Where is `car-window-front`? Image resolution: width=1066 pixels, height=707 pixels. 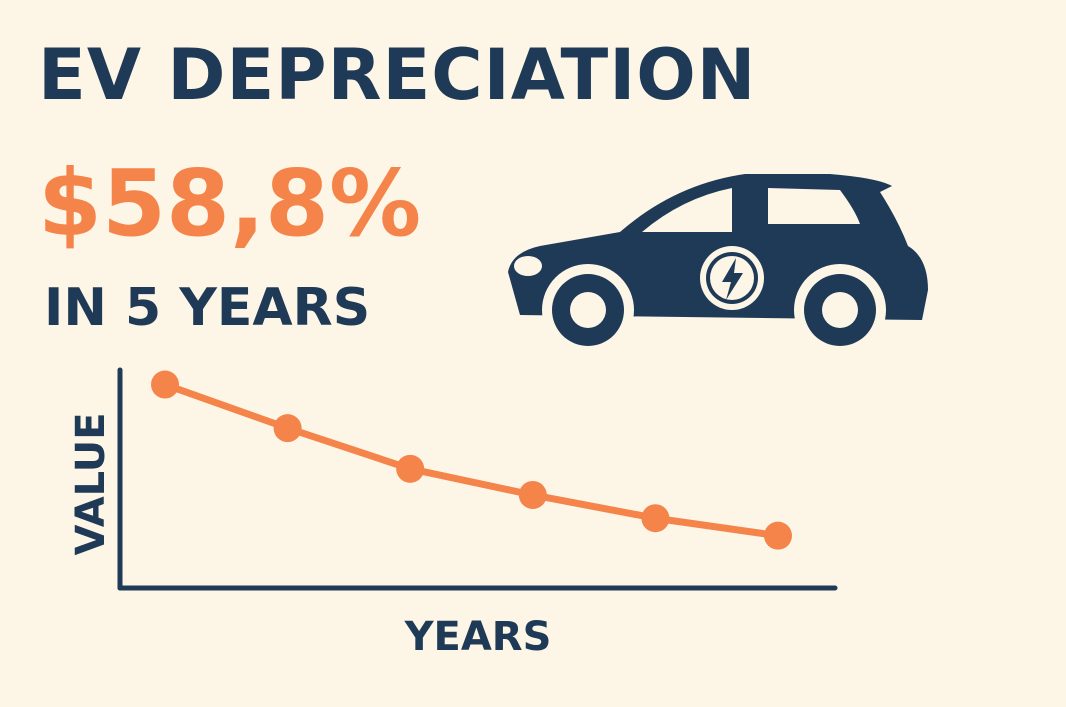
car-window-front is located at coordinates (687, 210).